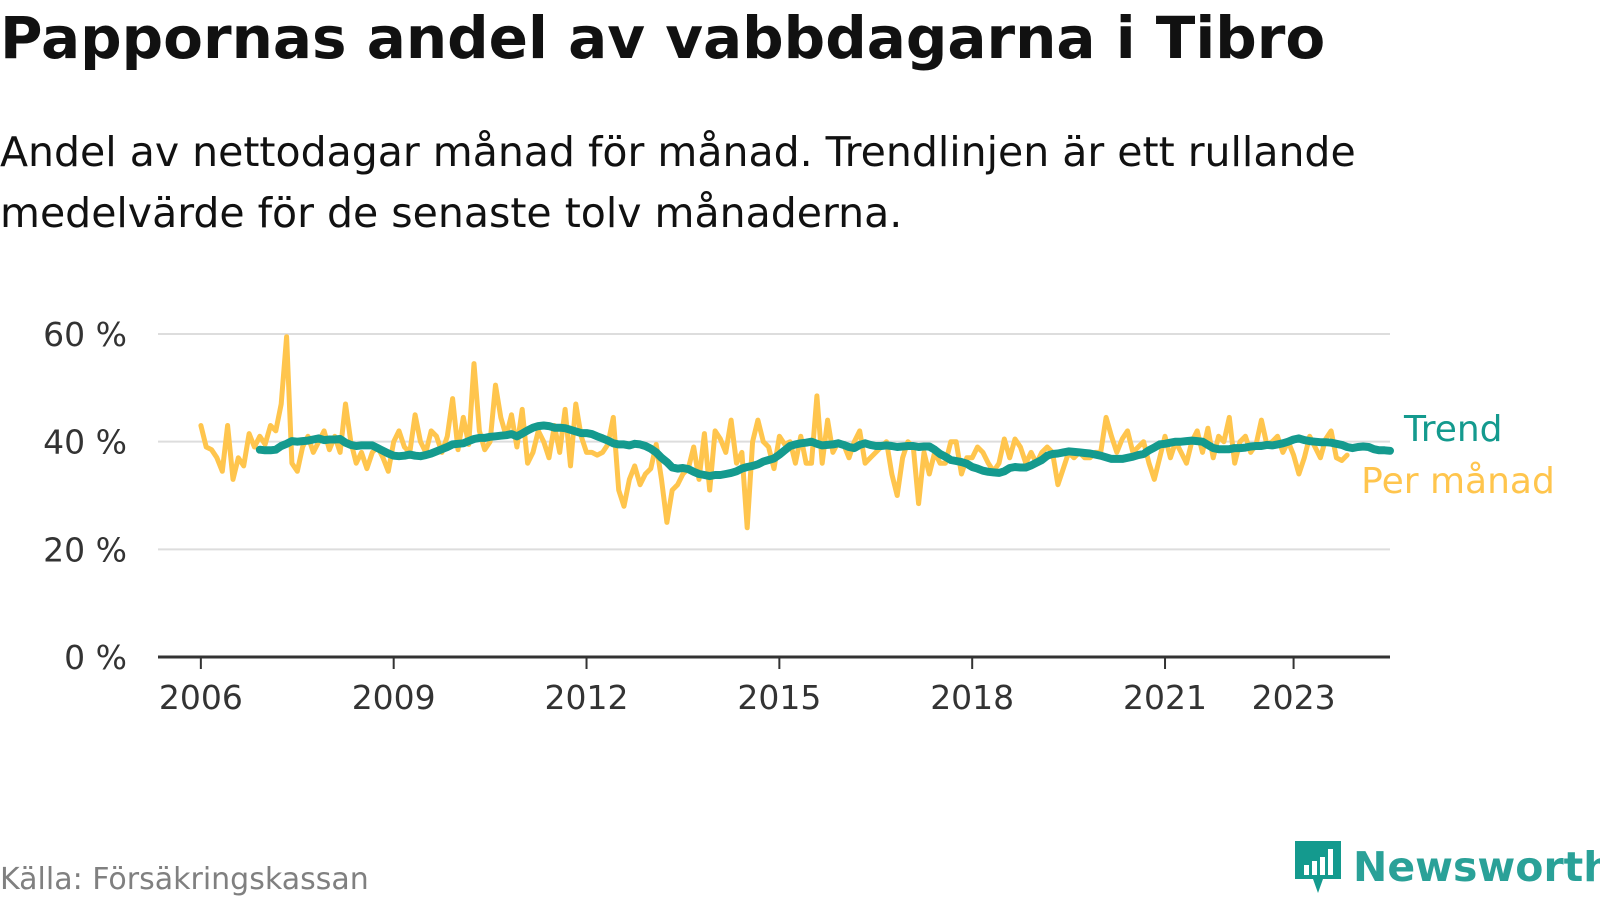 Image resolution: width=1600 pixels, height=900 pixels. What do you see at coordinates (394, 697) in the screenshot?
I see `x-tick-label: 2009` at bounding box center [394, 697].